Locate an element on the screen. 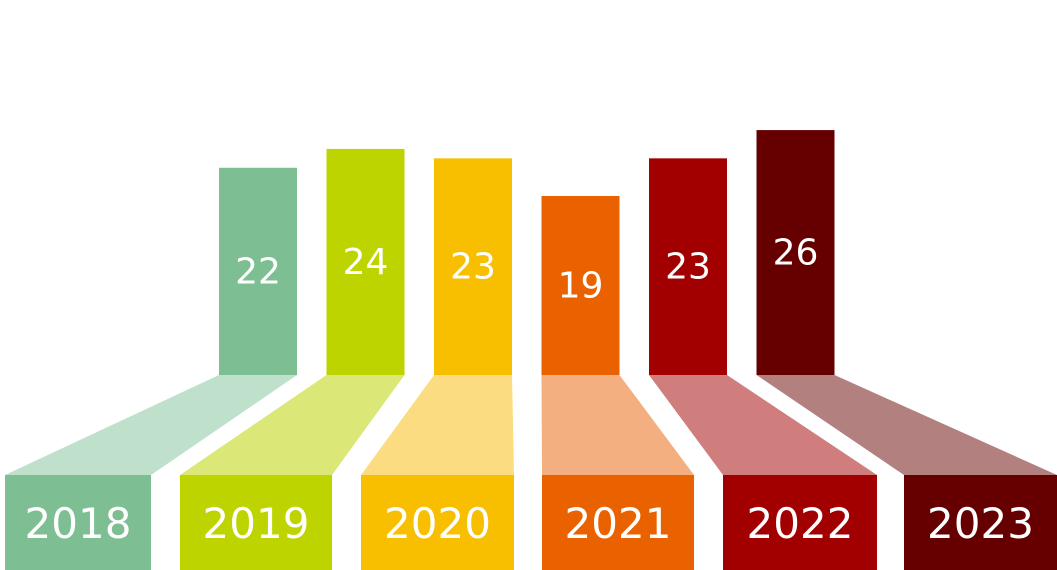 The image size is (1057, 570). bar-value-label-2018: 22 is located at coordinates (258, 271).